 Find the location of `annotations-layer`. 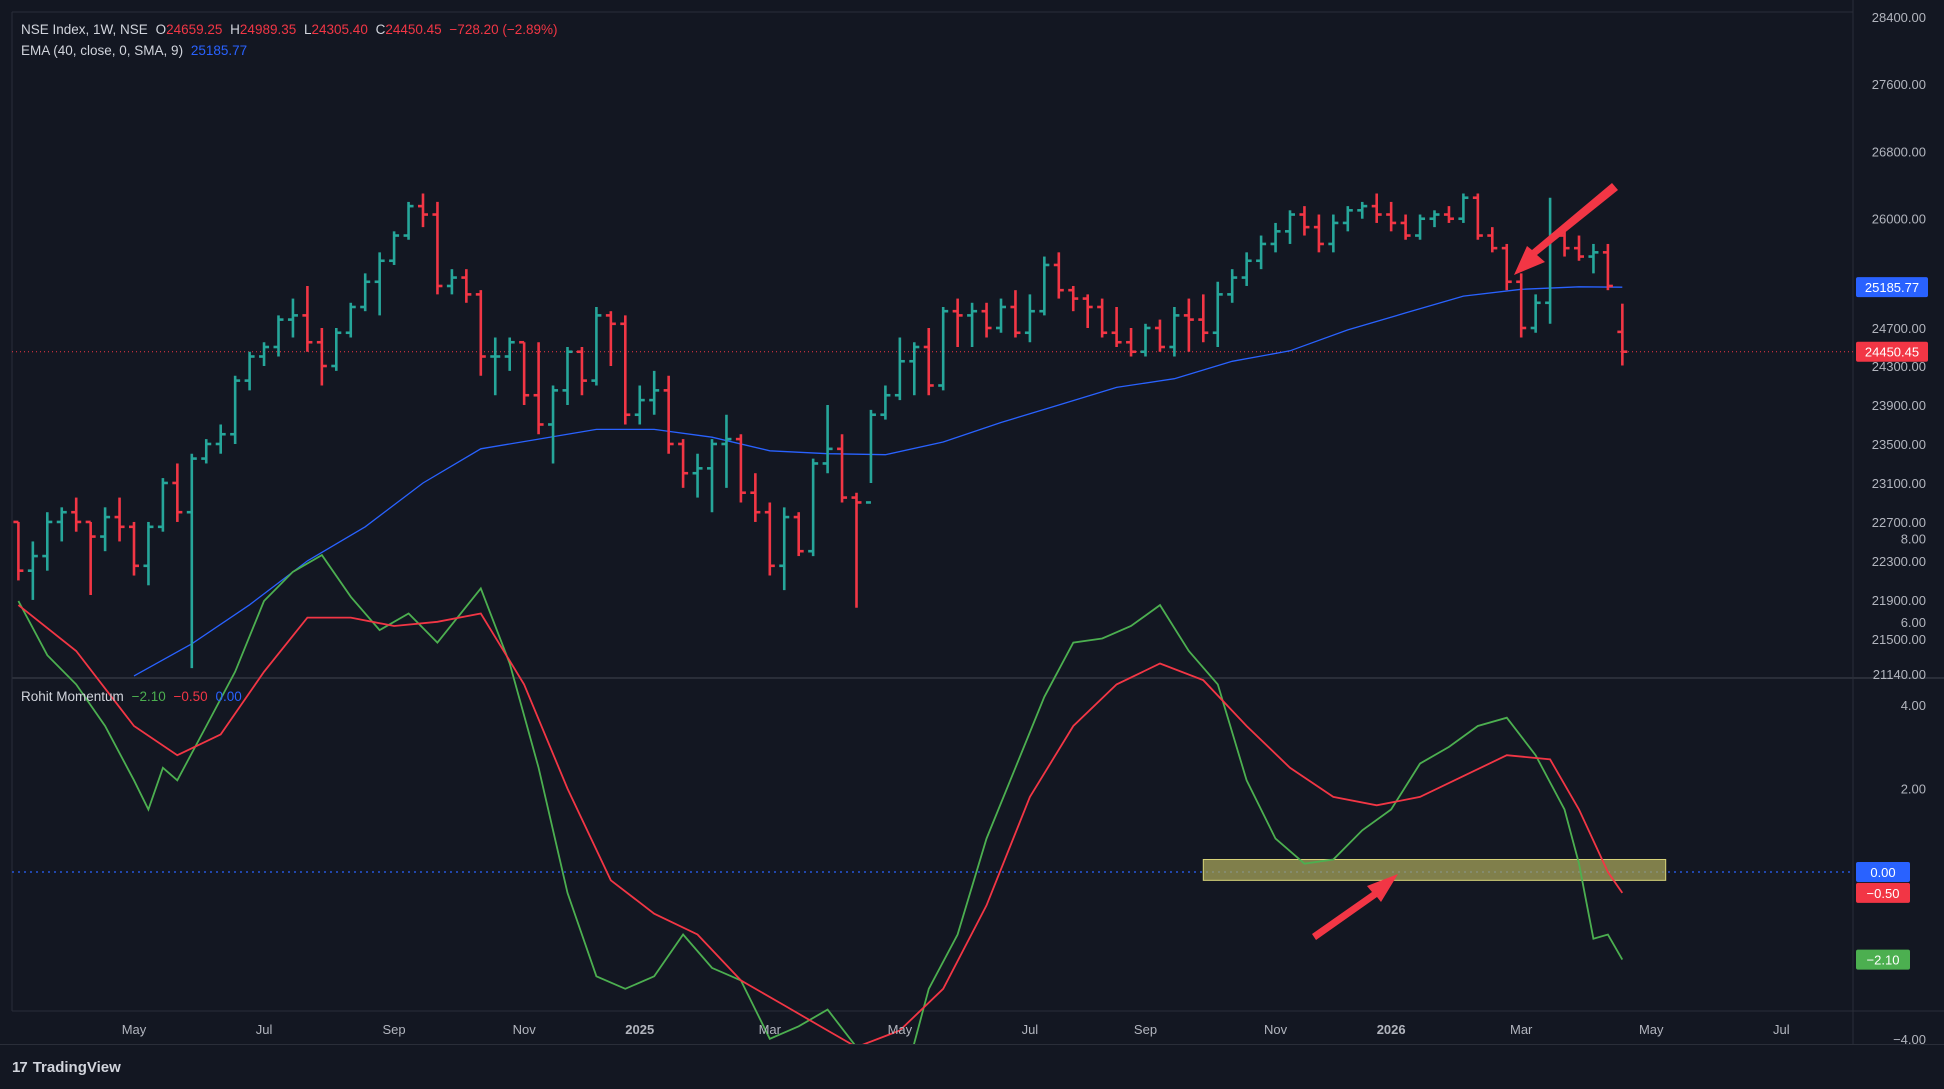

annotations-layer is located at coordinates (1465, 561).